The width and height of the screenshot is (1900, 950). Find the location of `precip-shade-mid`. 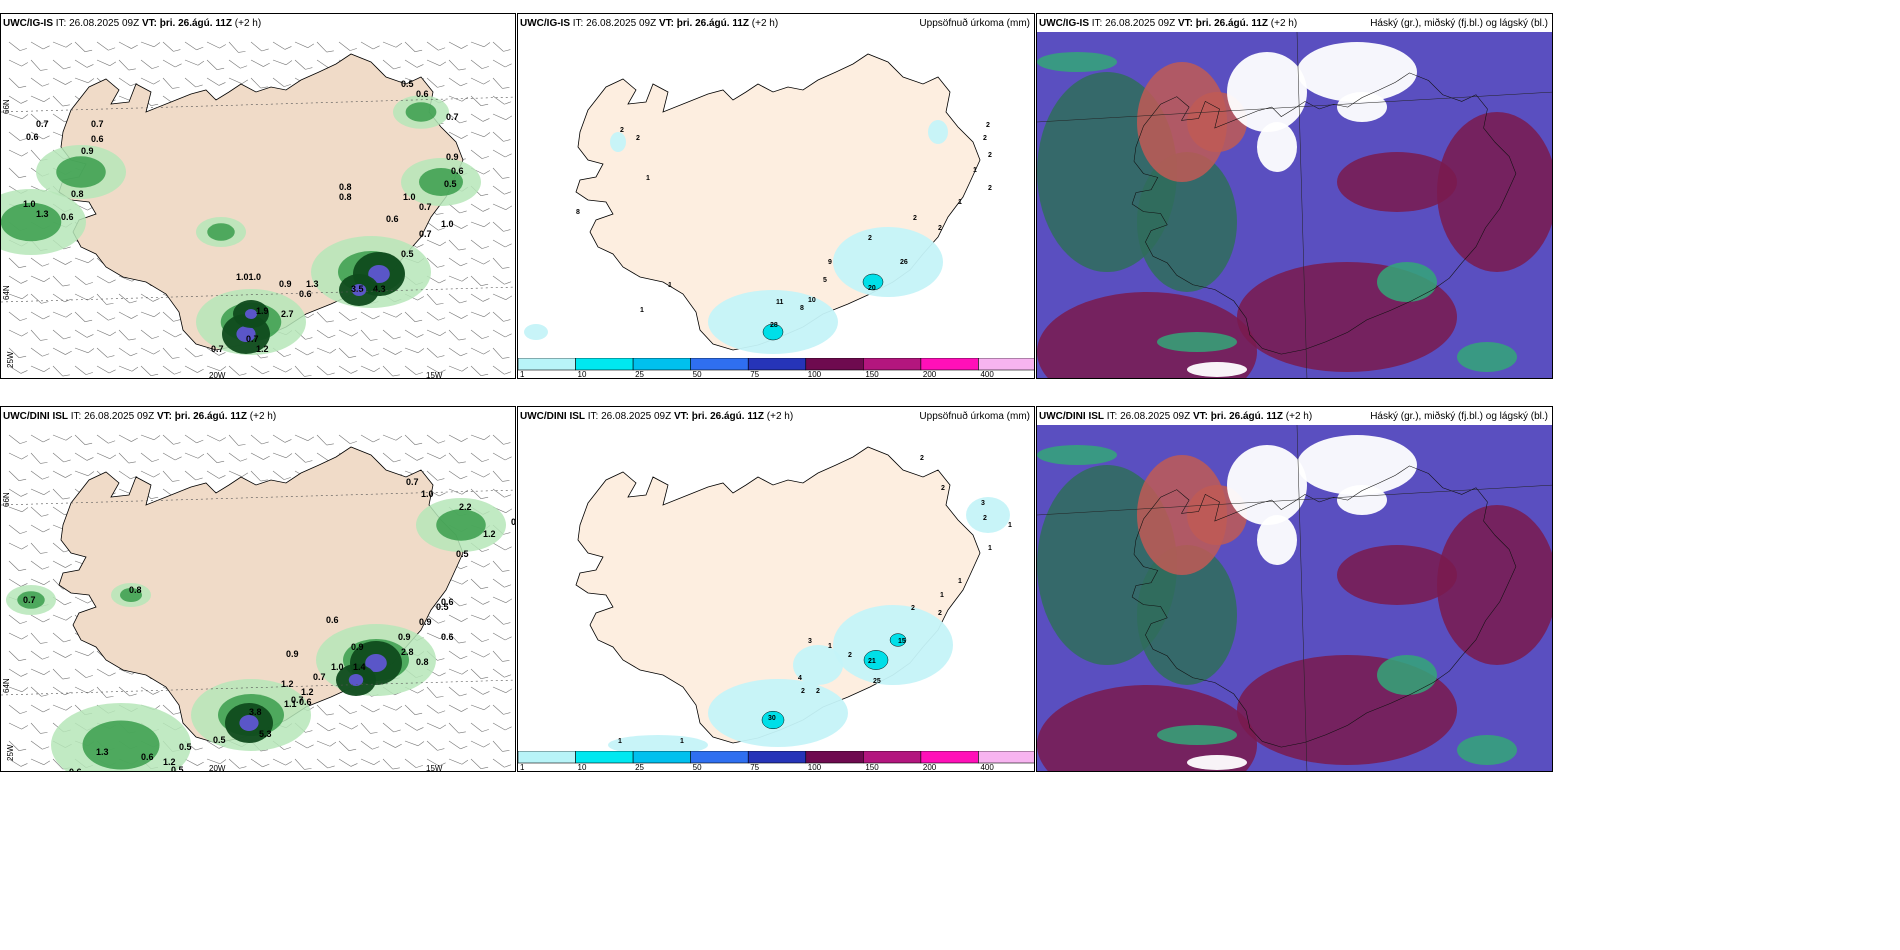

precip-shade-mid is located at coordinates (898, 640).